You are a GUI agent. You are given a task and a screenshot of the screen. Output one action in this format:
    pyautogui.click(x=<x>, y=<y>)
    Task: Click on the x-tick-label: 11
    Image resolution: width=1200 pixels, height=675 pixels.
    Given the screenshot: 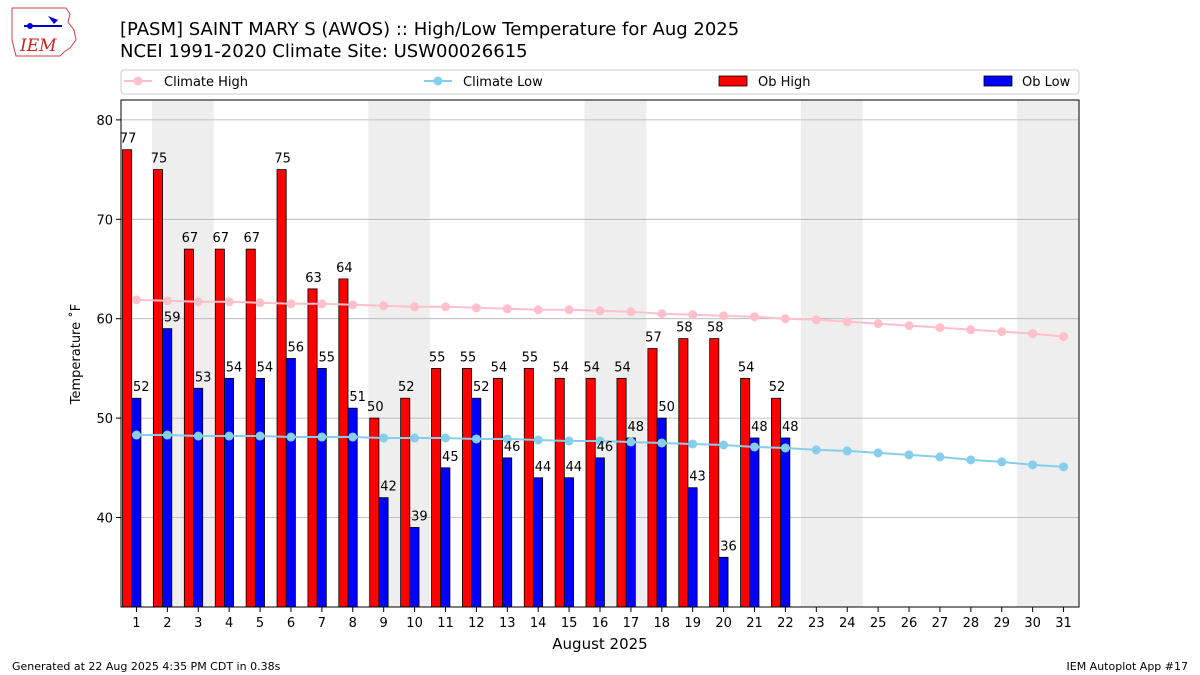 What is the action you would take?
    pyautogui.click(x=445, y=623)
    